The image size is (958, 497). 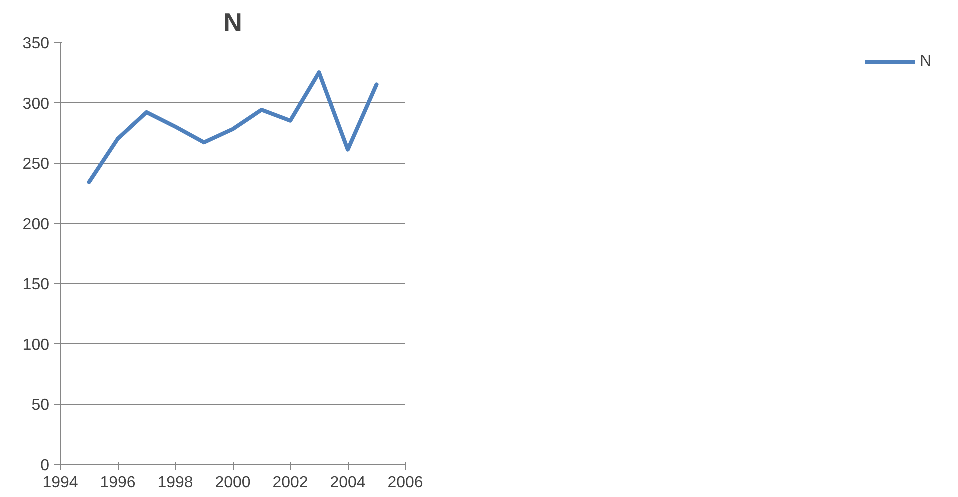 What do you see at coordinates (36, 285) in the screenshot?
I see `y-tick-label: 150` at bounding box center [36, 285].